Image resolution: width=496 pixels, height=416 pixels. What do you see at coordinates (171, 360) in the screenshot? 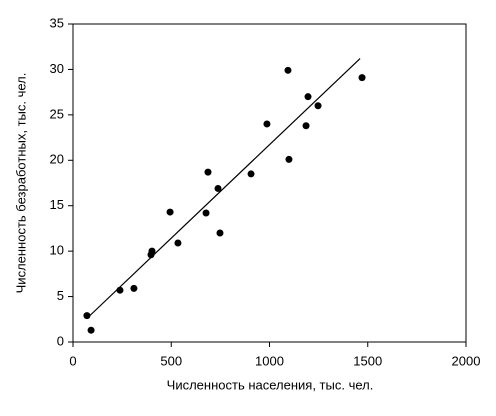
I see `x-tick-label: 500` at bounding box center [171, 360].